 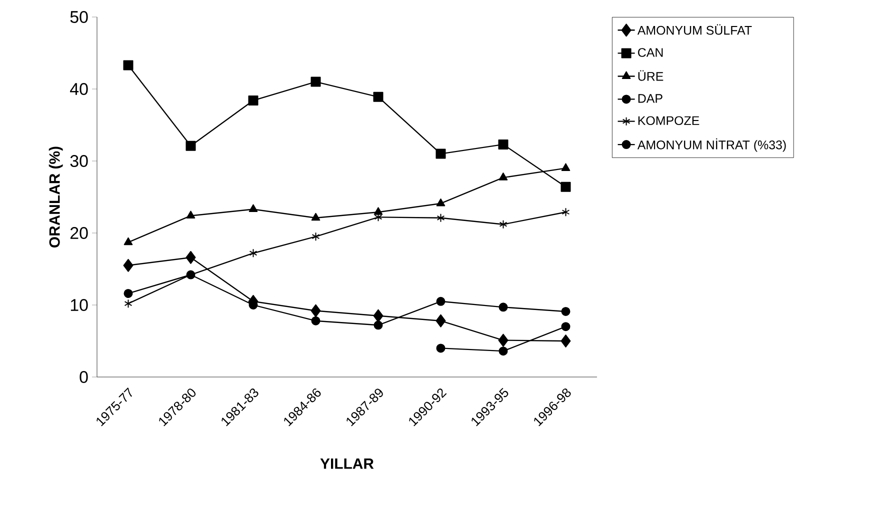 What do you see at coordinates (694, 29) in the screenshot?
I see `legend-label: AMONYUM SÜLFAT` at bounding box center [694, 29].